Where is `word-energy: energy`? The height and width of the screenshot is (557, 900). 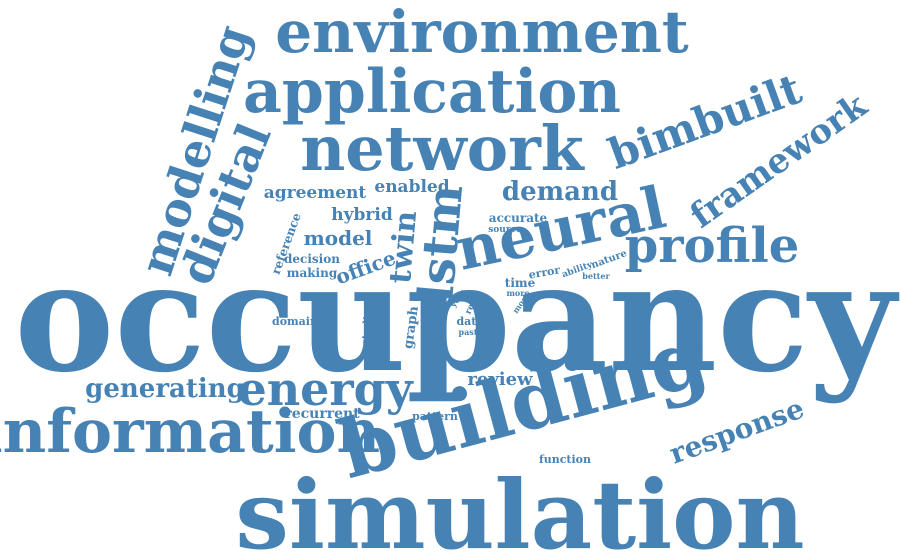
word-energy: energy is located at coordinates (325, 389).